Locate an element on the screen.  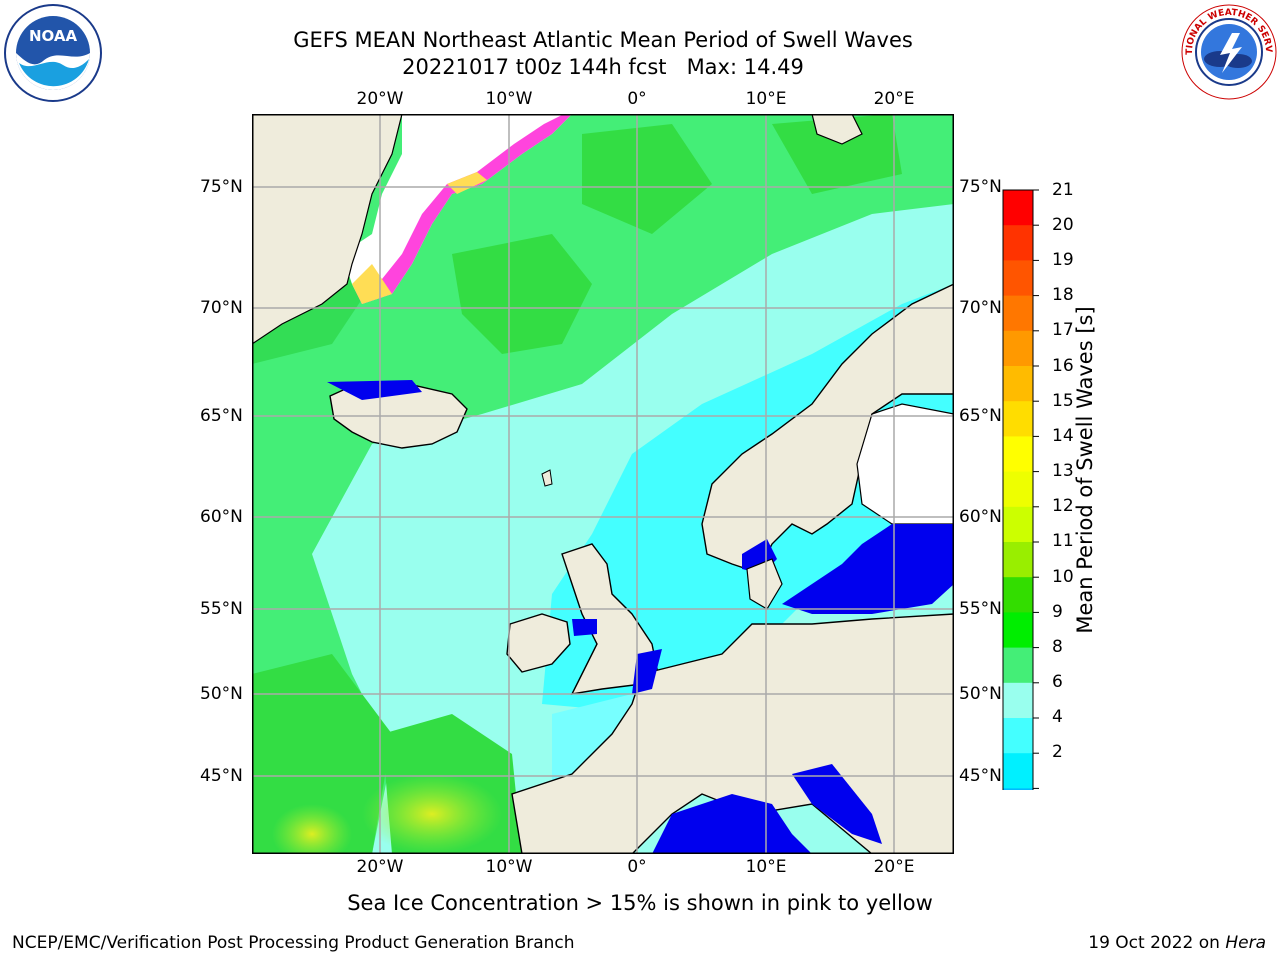
colorbar-tick-13: 13 is located at coordinates (1063, 471).